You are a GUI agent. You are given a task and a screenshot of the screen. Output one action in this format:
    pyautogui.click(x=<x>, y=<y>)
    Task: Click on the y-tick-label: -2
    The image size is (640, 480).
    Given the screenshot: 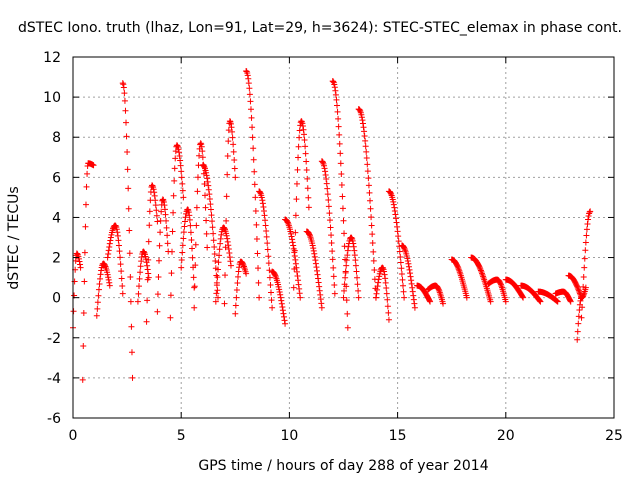 What is the action you would take?
    pyautogui.click(x=54, y=339)
    